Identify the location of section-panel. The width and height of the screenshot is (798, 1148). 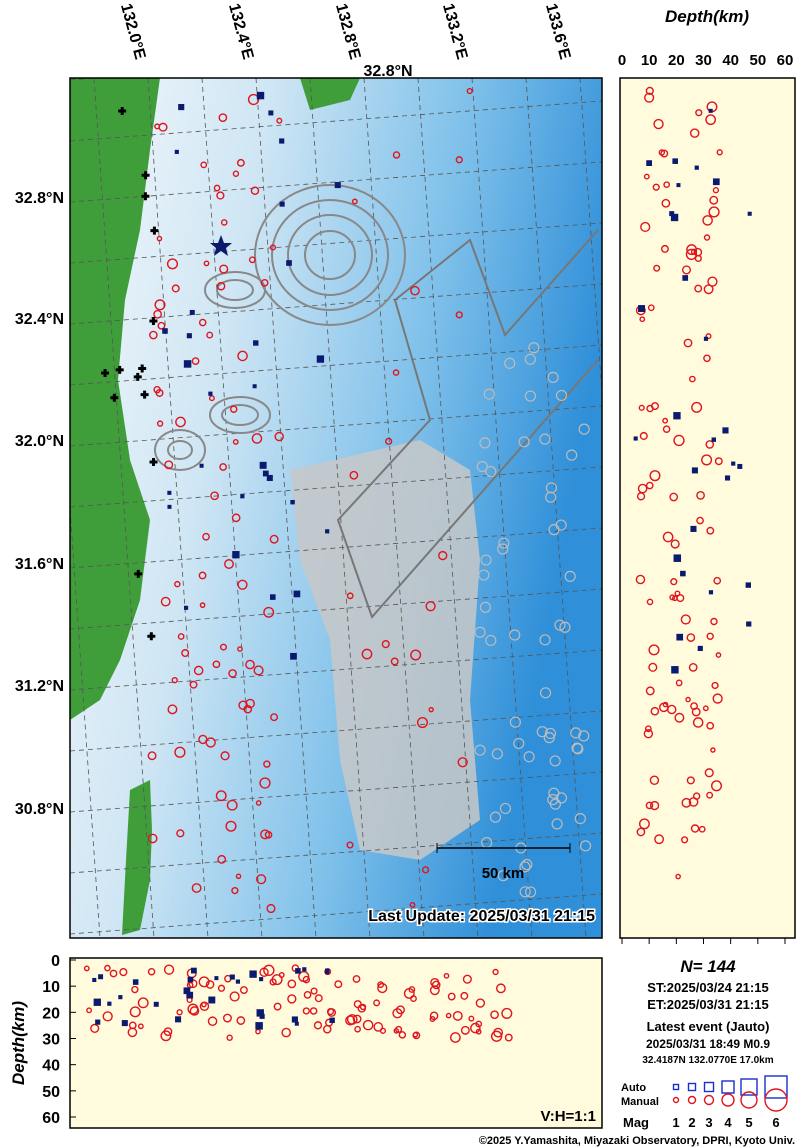
(336, 1043).